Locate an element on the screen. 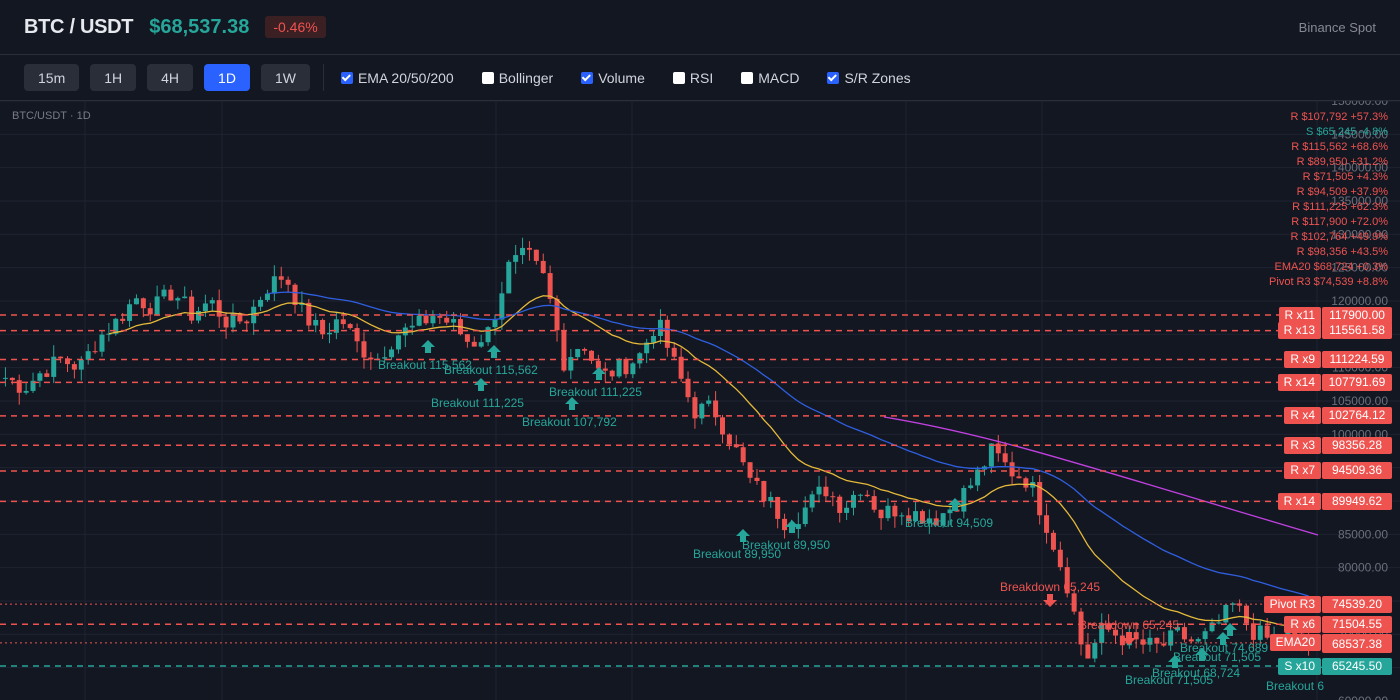 The width and height of the screenshot is (1400, 700). level-summary-item: S $65,245 -4.8% is located at coordinates (1347, 132).